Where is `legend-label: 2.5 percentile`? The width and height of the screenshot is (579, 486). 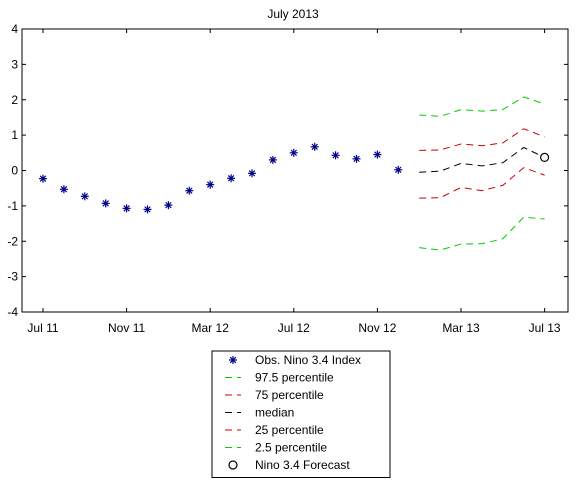 legend-label: 2.5 percentile is located at coordinates (291, 448).